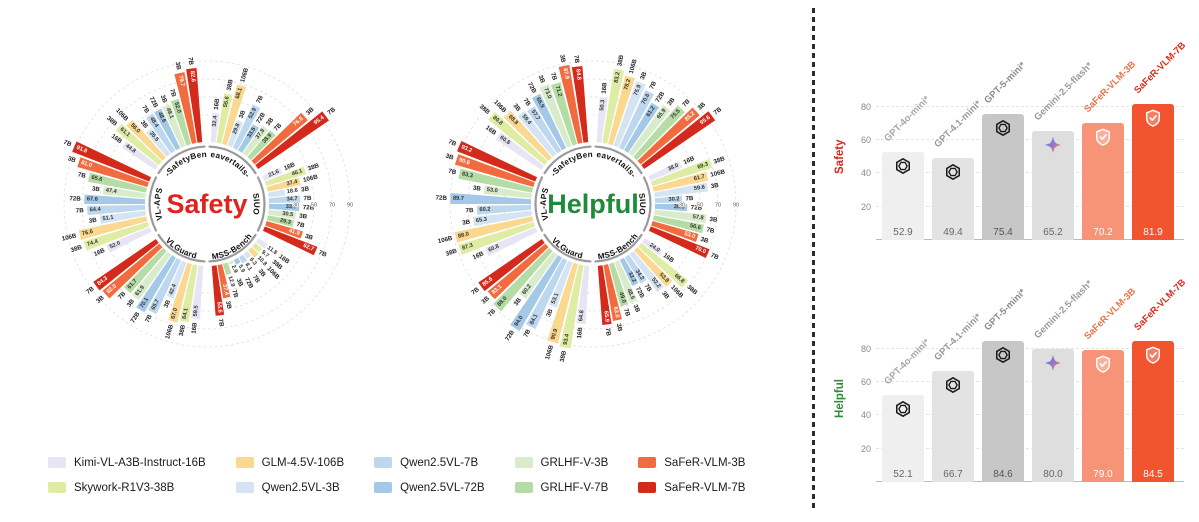  Describe the element at coordinates (689, 235) in the screenshot. I see `bar-value-label: 53.0` at that location.